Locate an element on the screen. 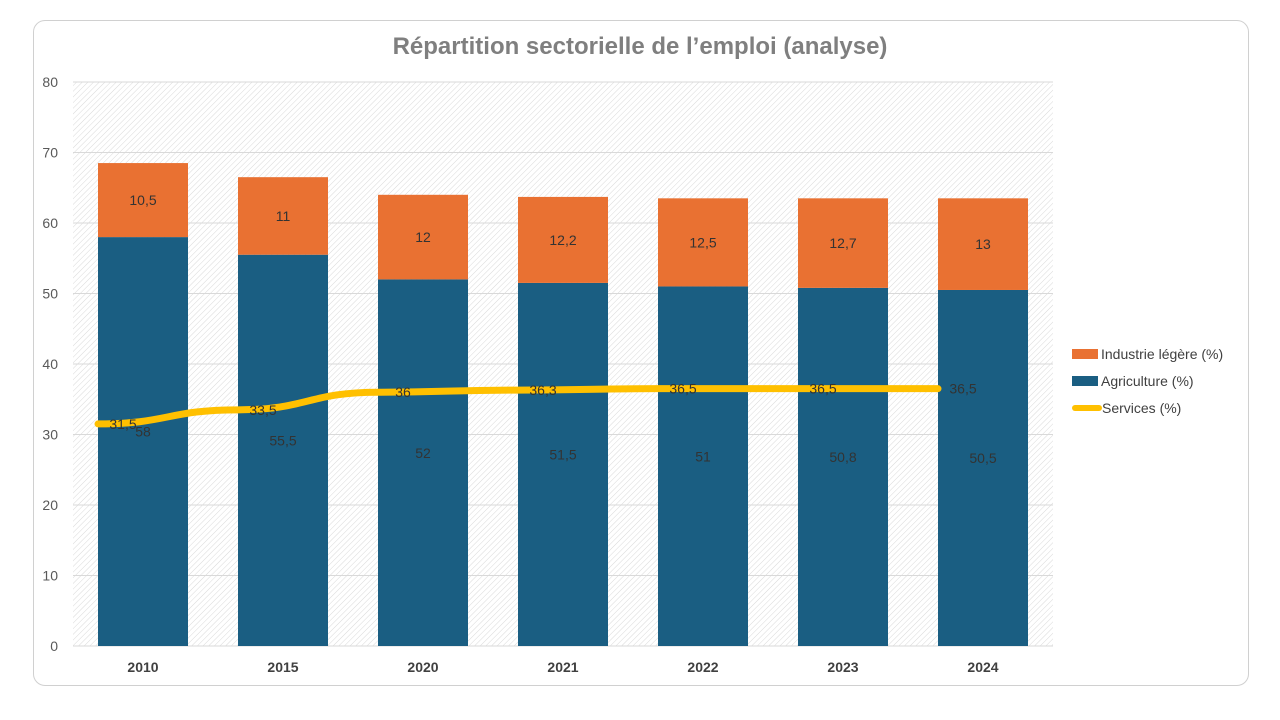  data-label-industrie: 12,7 is located at coordinates (842, 243).